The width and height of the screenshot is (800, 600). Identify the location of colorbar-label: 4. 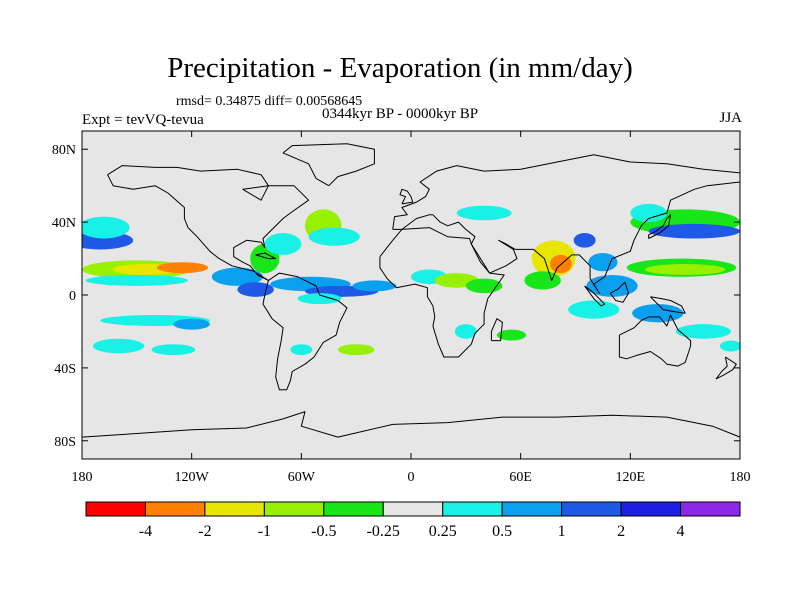
(681, 531).